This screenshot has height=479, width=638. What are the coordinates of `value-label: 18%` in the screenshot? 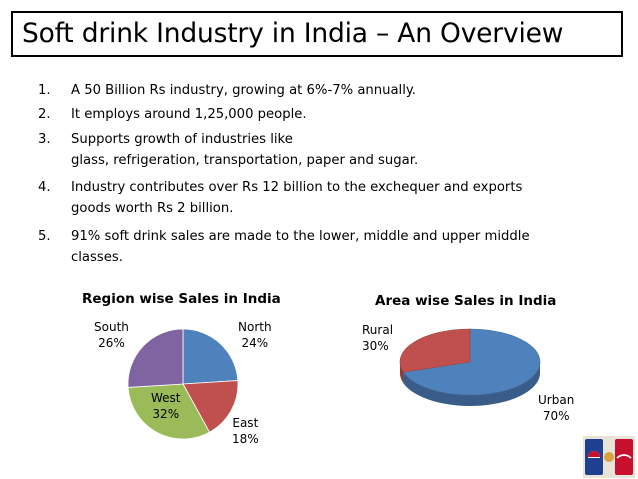 It's located at (245, 439).